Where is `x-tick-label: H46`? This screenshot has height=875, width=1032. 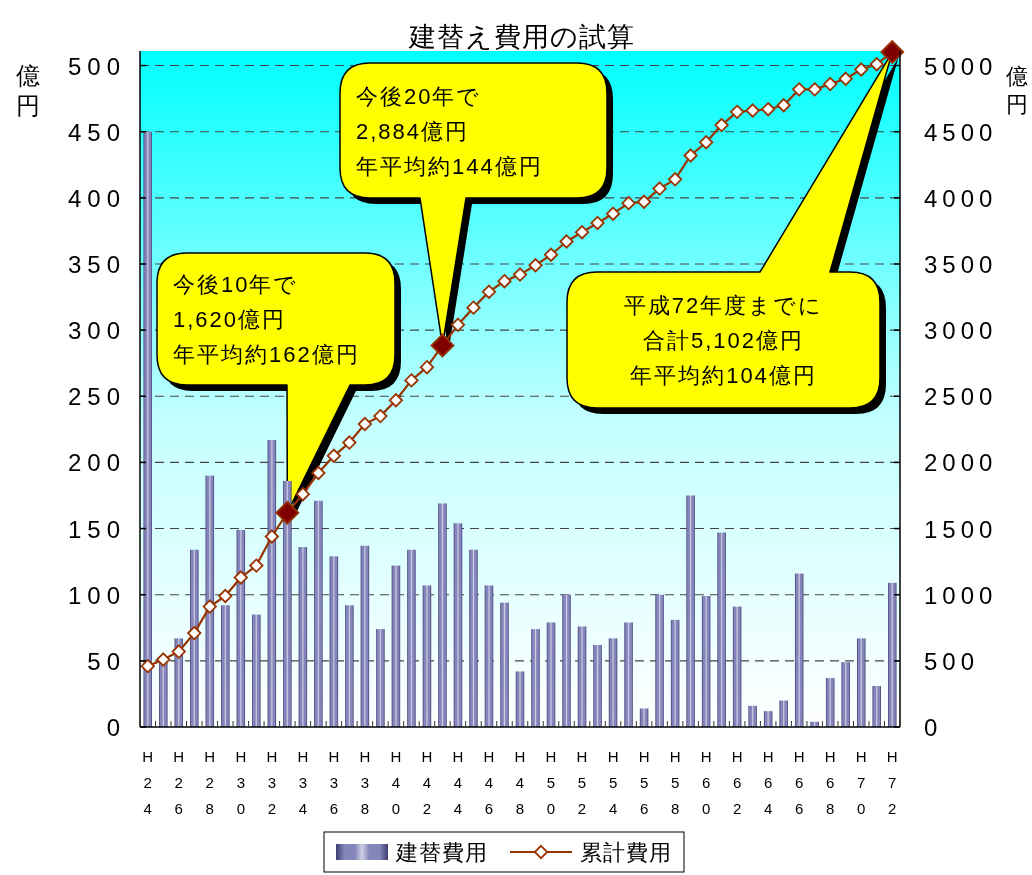 x-tick-label: H46 is located at coordinates (489, 782).